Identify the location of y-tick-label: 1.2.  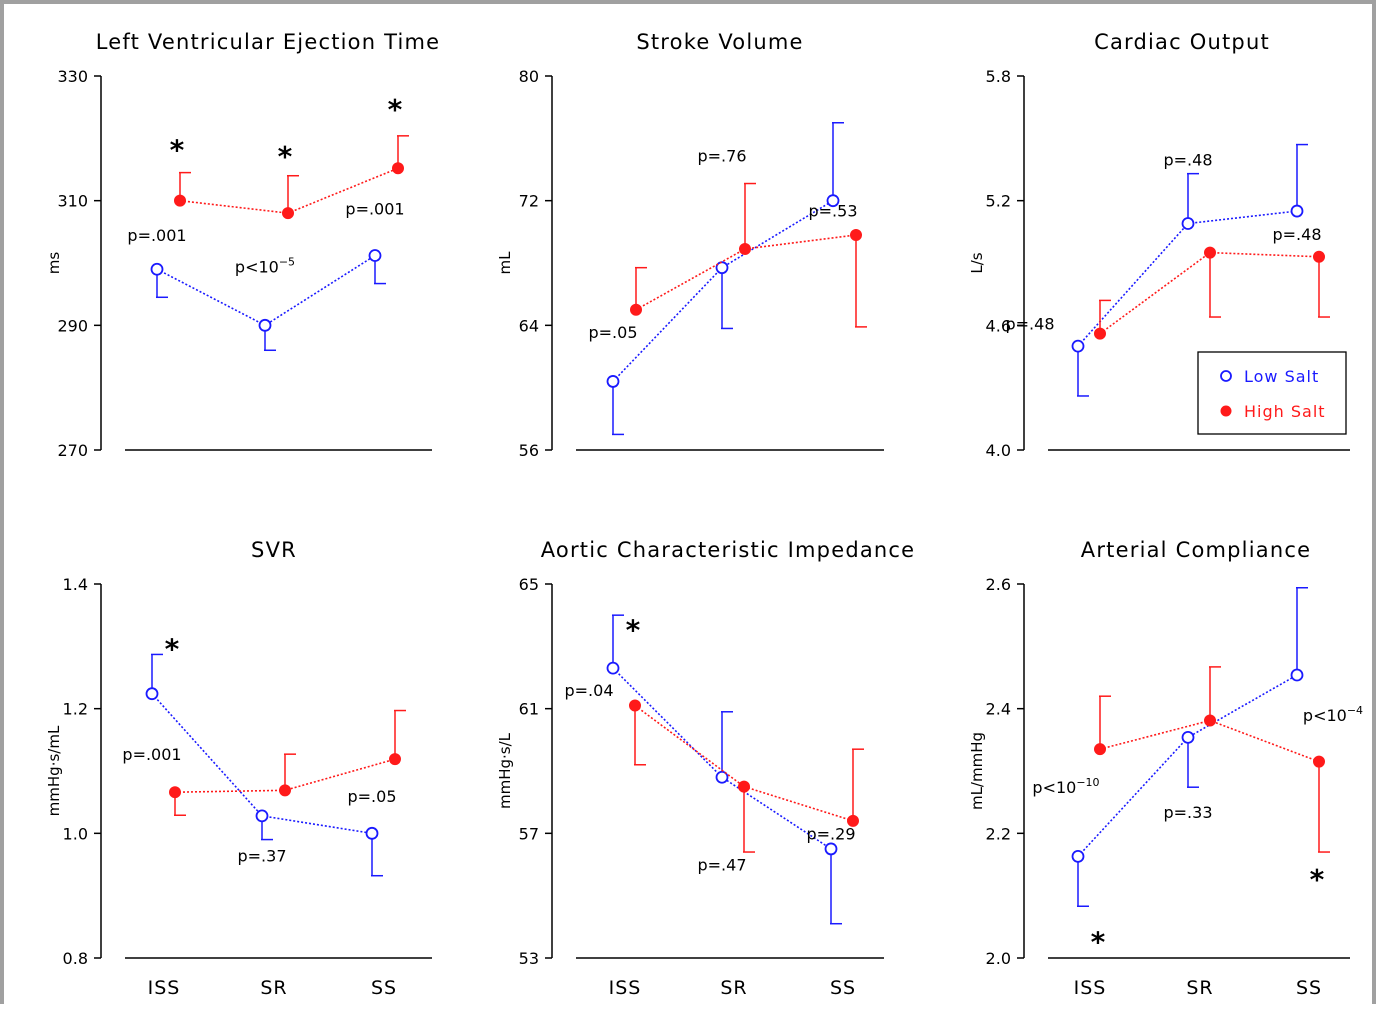
(75, 709).